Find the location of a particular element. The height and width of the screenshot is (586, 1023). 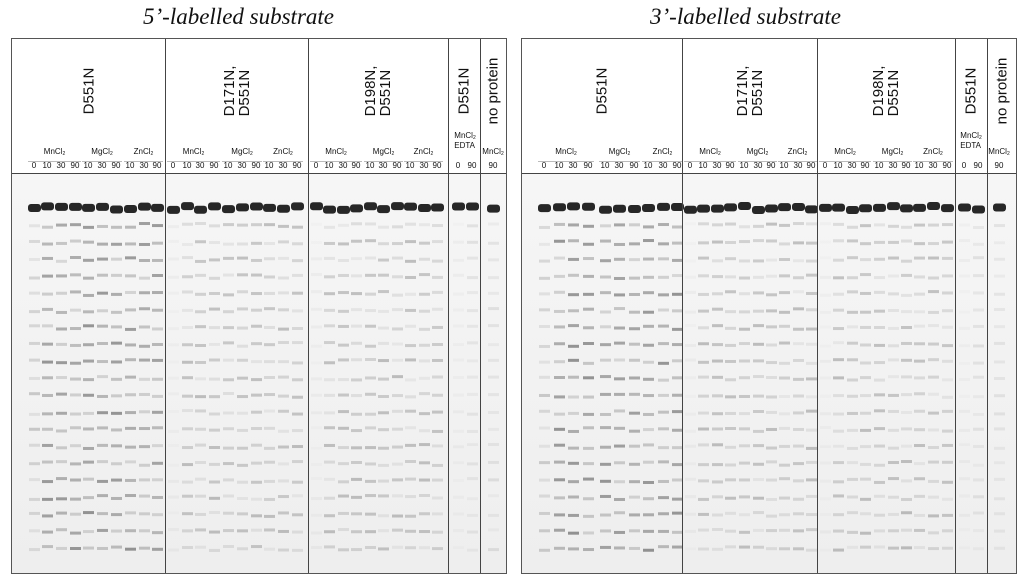

time-label: 0 is located at coordinates (458, 165).